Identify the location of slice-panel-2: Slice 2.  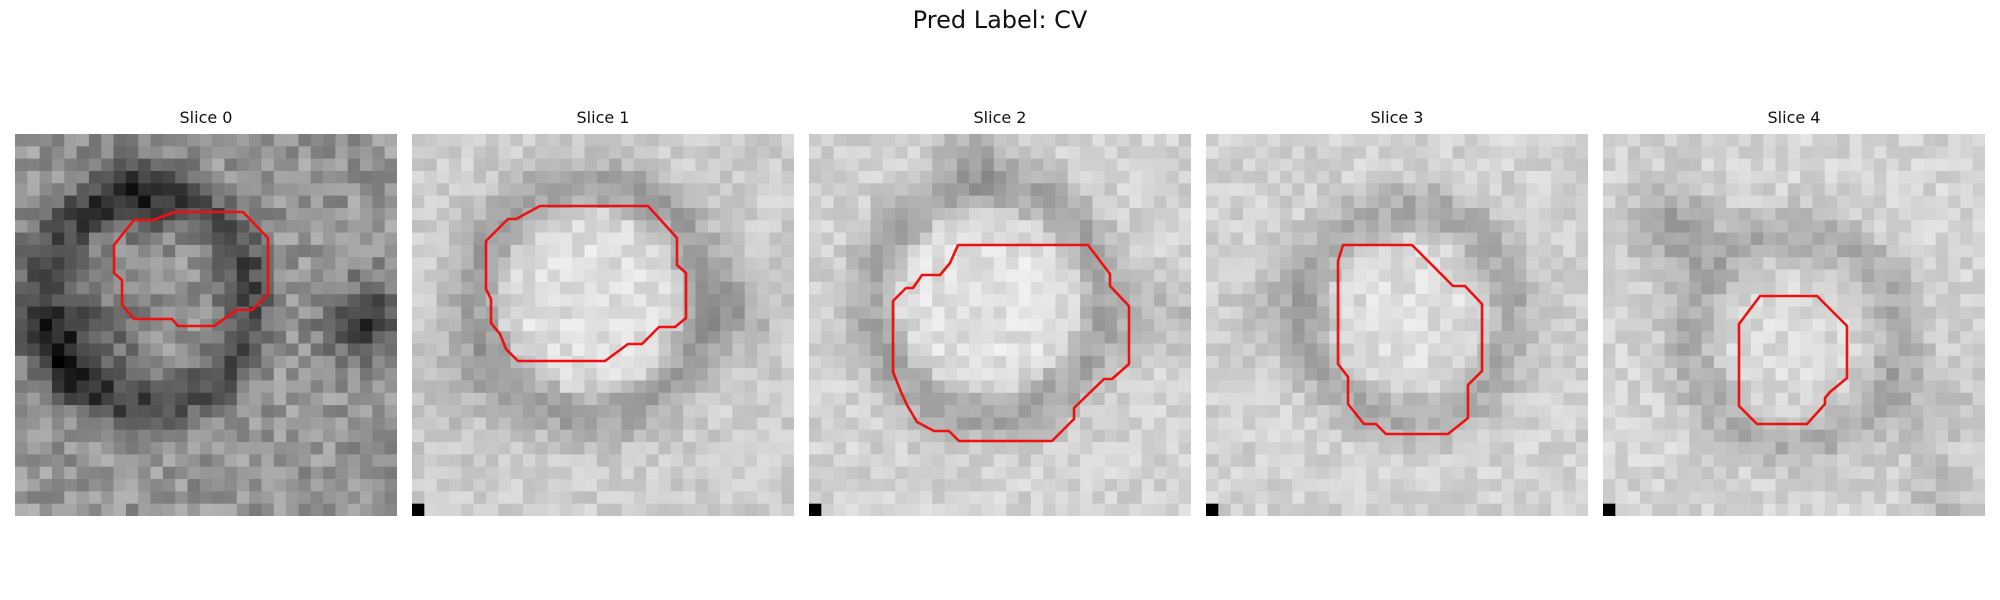
(1000, 312).